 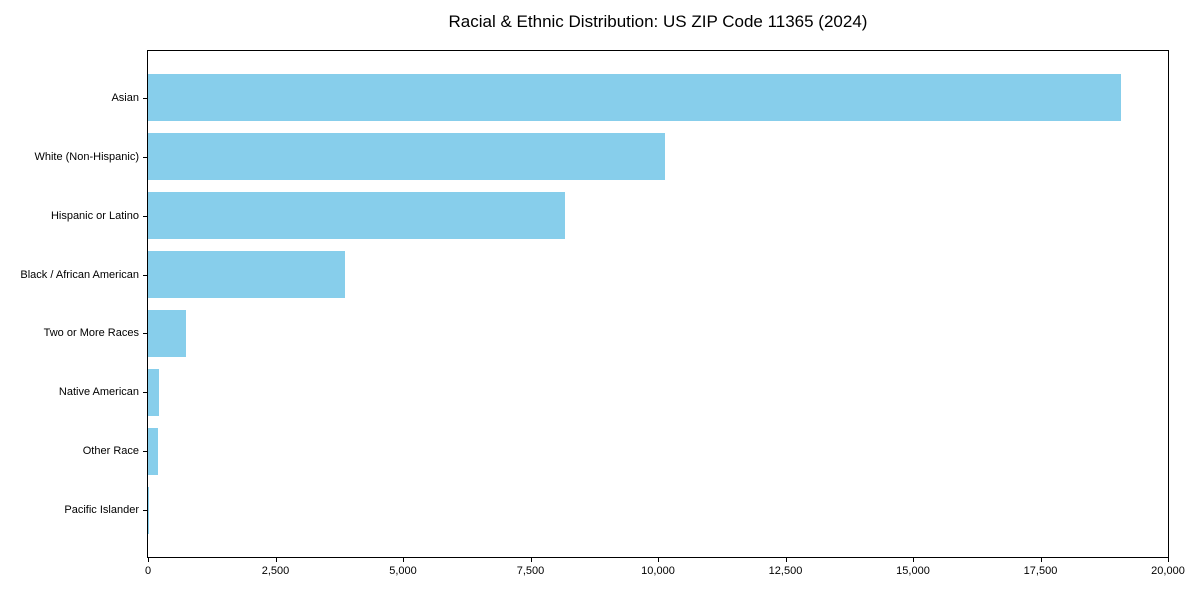 I want to click on y-tick-label: Asian, so click(x=125, y=97).